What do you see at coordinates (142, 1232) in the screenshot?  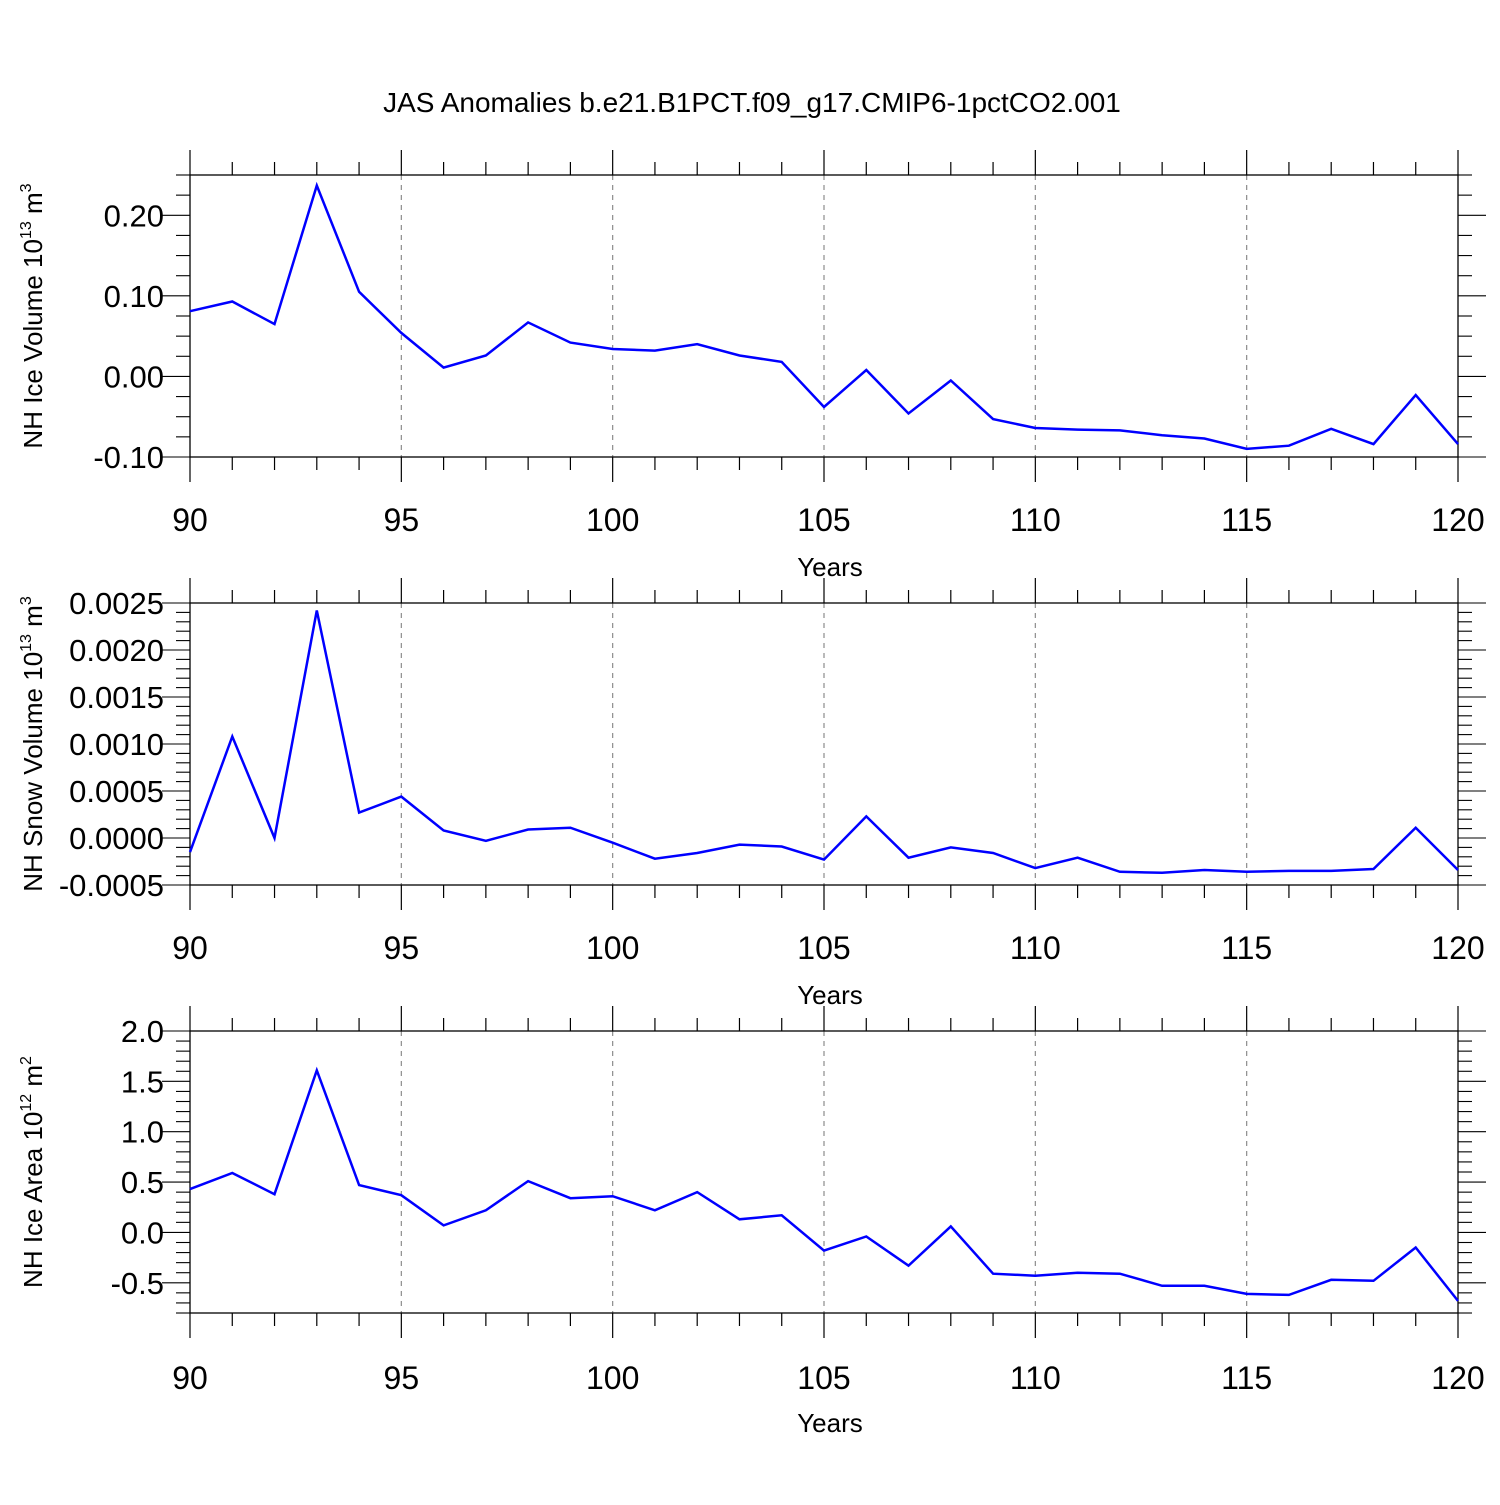 I see `y-tick-label: 0.0` at bounding box center [142, 1232].